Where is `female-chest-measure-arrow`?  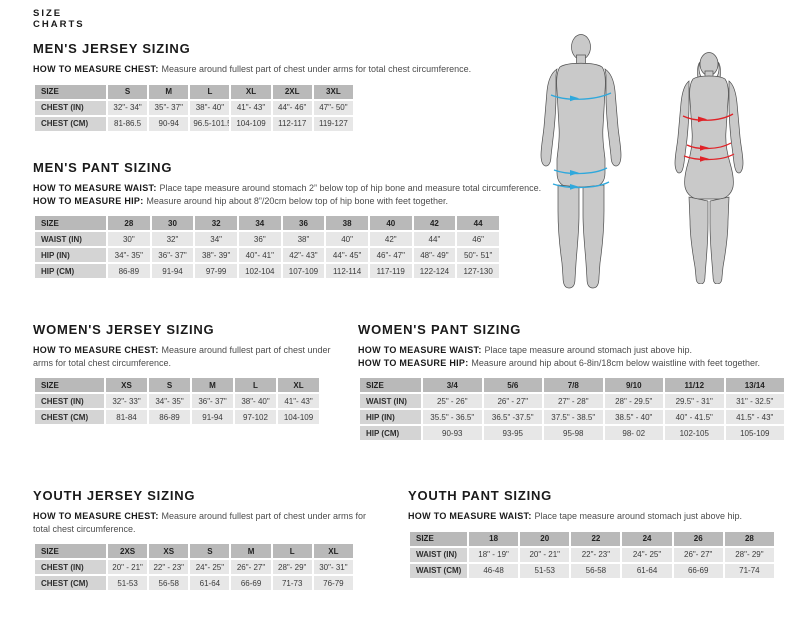
female-chest-measure-arrow is located at coordinates (708, 118).